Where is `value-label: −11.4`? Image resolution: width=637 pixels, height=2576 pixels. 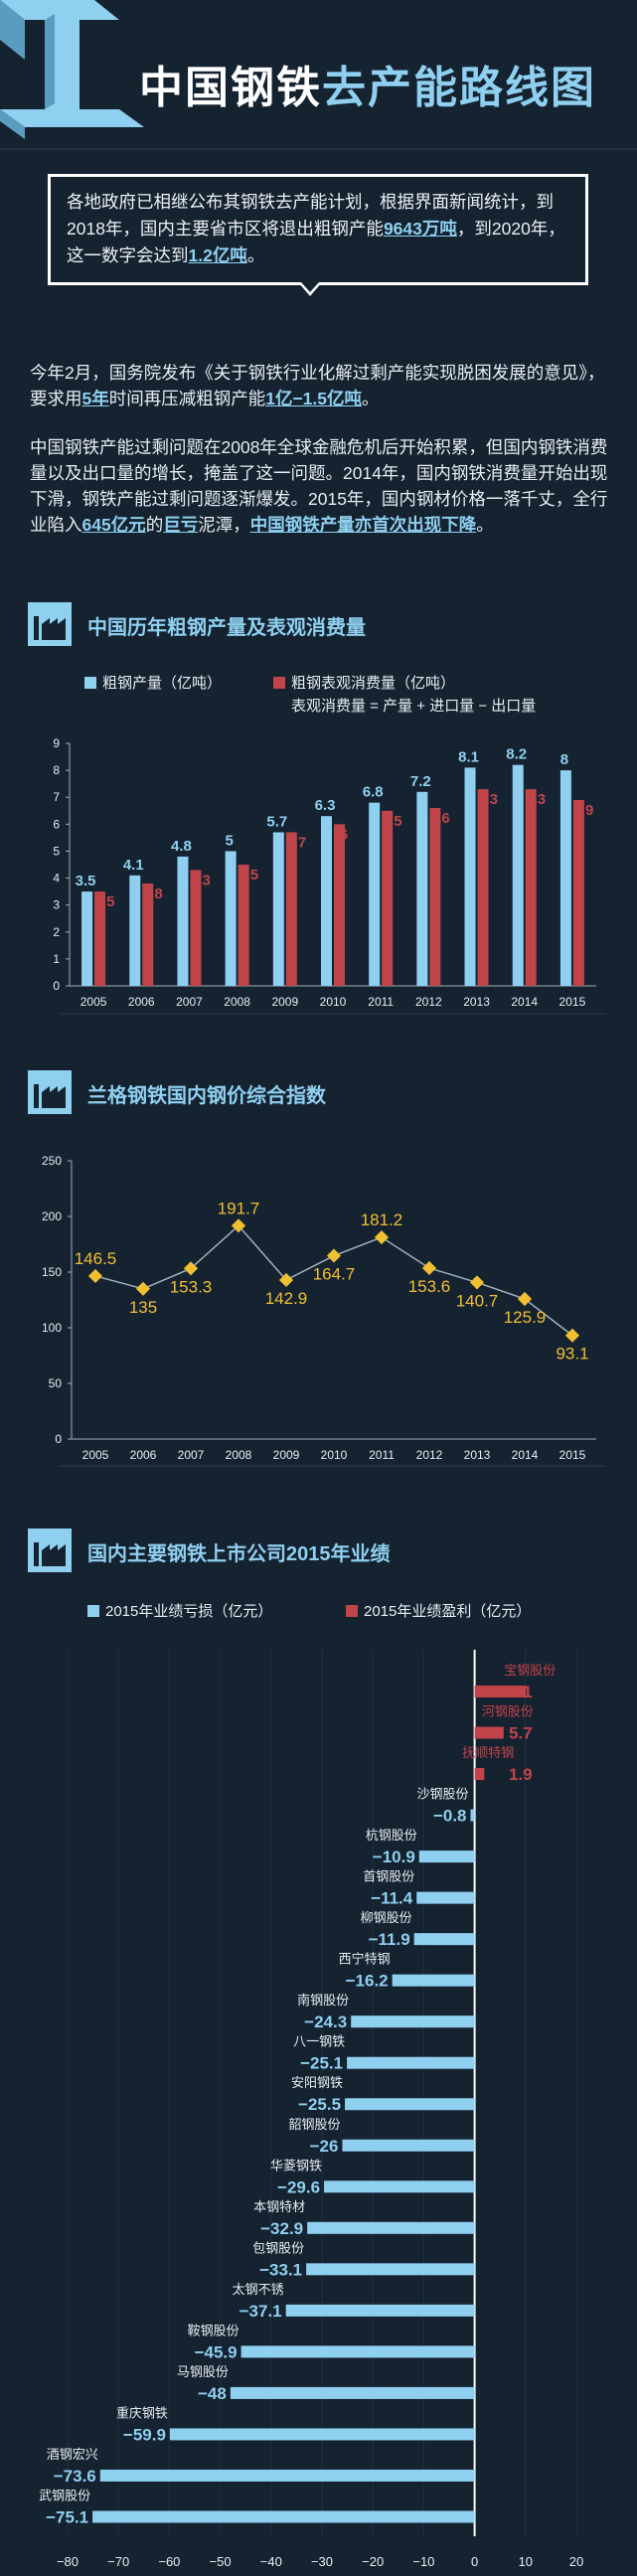 value-label: −11.4 is located at coordinates (392, 1898).